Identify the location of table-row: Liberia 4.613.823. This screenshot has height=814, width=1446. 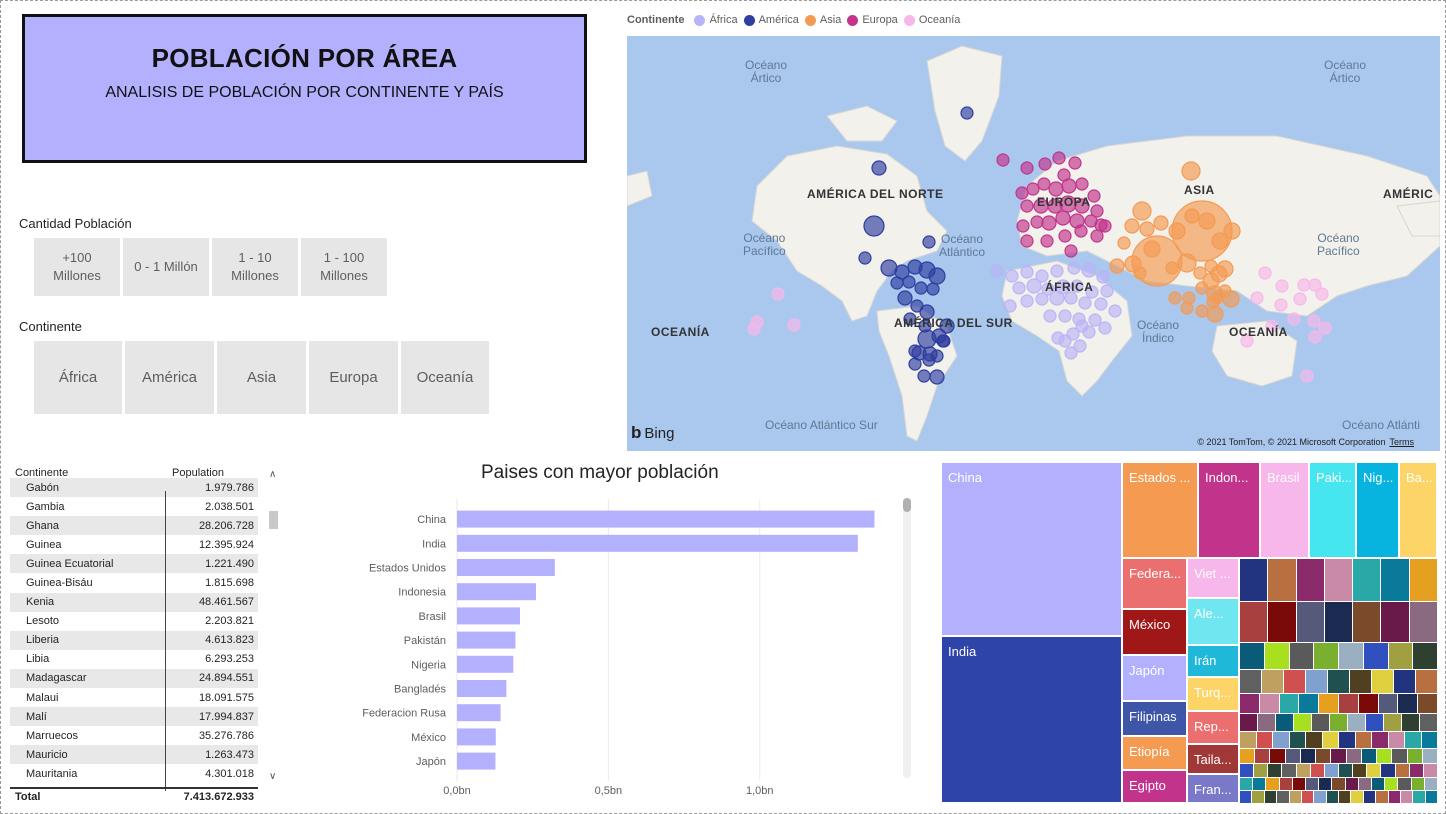
(134, 640).